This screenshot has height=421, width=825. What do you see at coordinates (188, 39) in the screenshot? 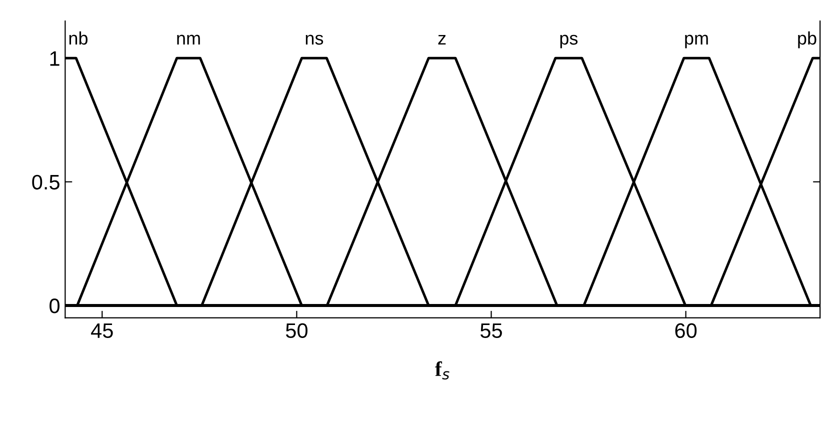
I see `series-label: nm` at bounding box center [188, 39].